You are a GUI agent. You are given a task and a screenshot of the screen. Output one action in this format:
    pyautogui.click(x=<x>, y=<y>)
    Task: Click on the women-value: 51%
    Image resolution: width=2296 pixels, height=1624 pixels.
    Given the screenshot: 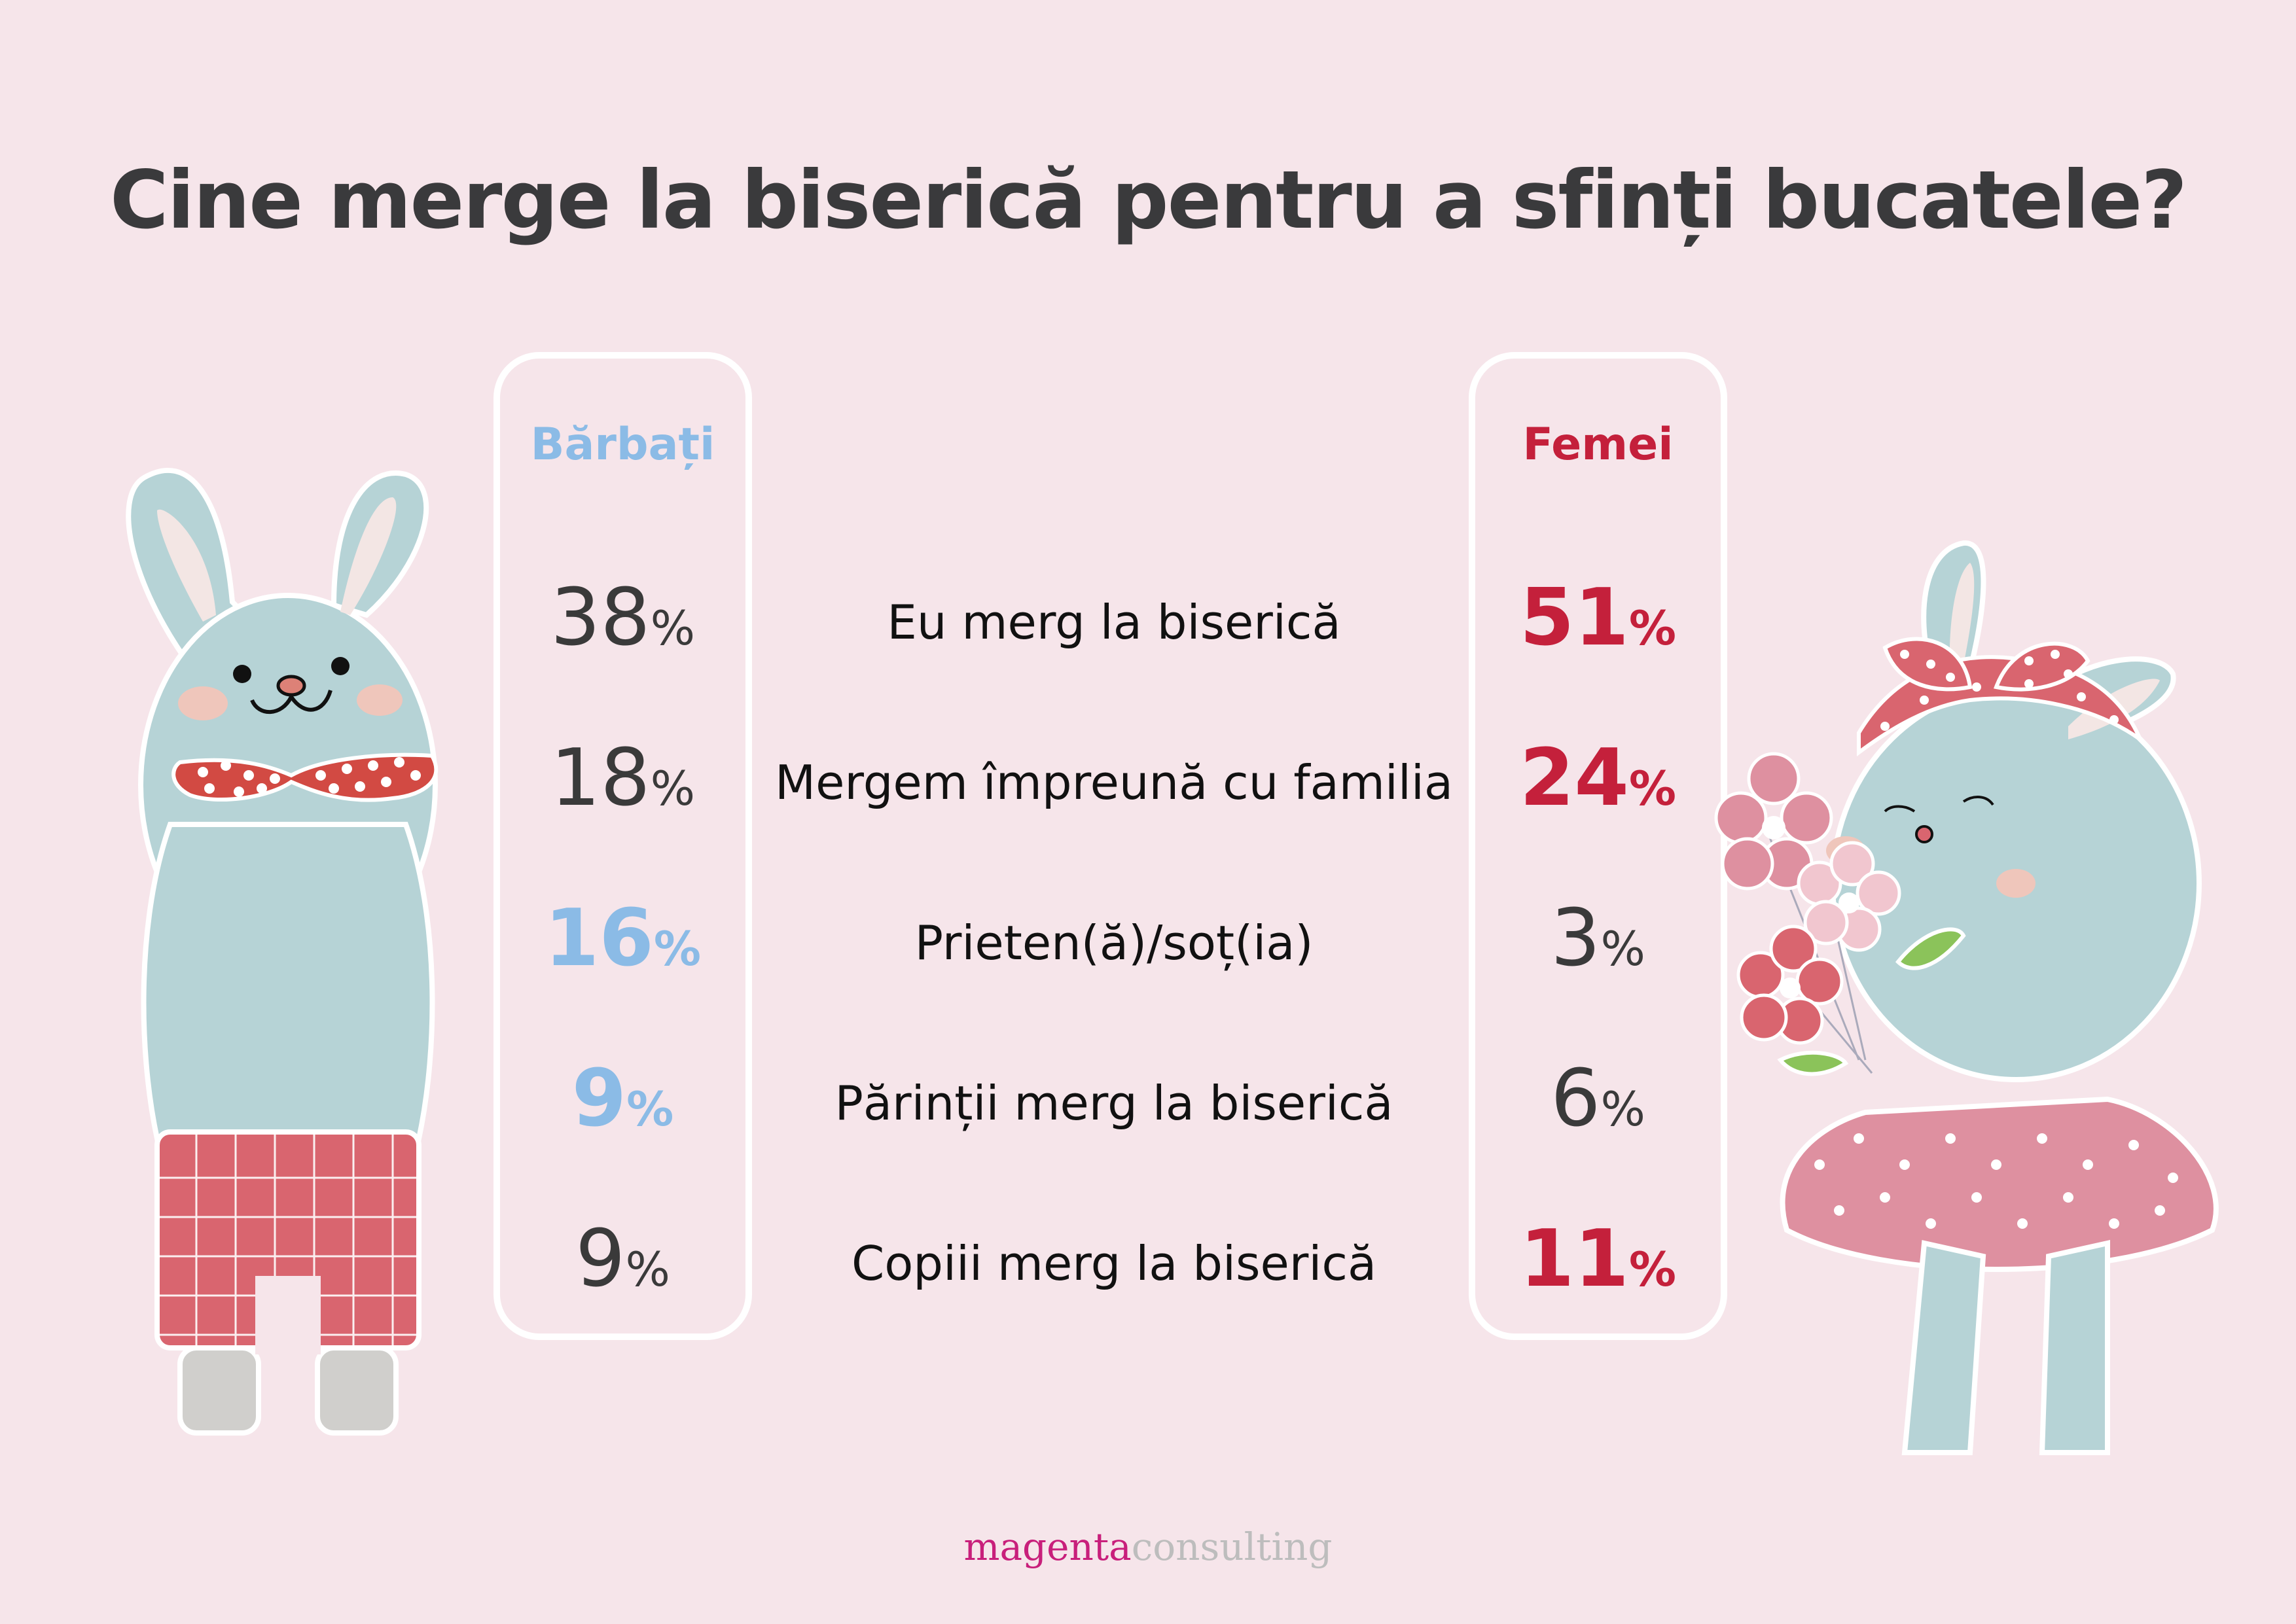 What is the action you would take?
    pyautogui.click(x=1598, y=618)
    